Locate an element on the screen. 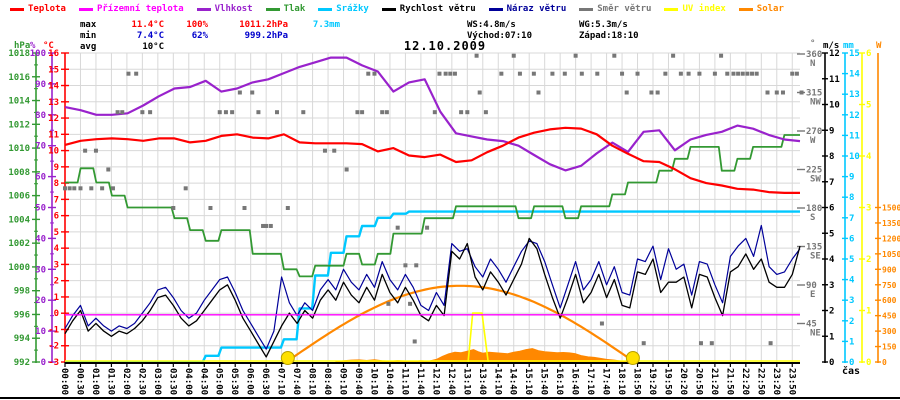  max-pressure: 1011.2hPa is located at coordinates (263, 25).